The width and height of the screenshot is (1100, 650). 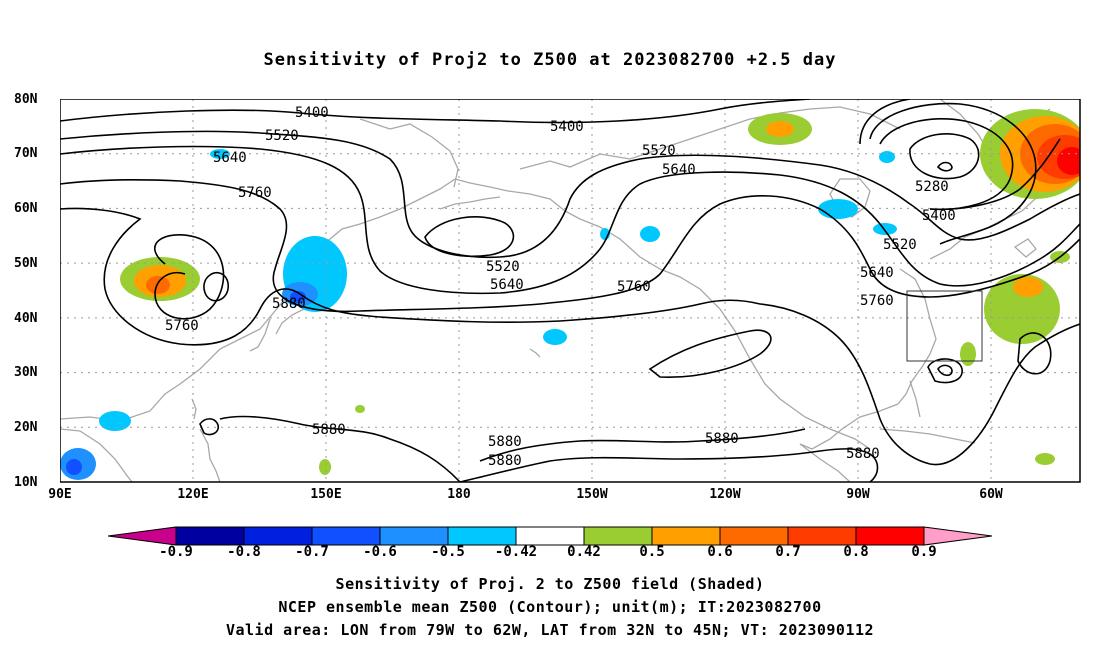 What do you see at coordinates (927, 436) in the screenshot?
I see `coast-caribbean` at bounding box center [927, 436].